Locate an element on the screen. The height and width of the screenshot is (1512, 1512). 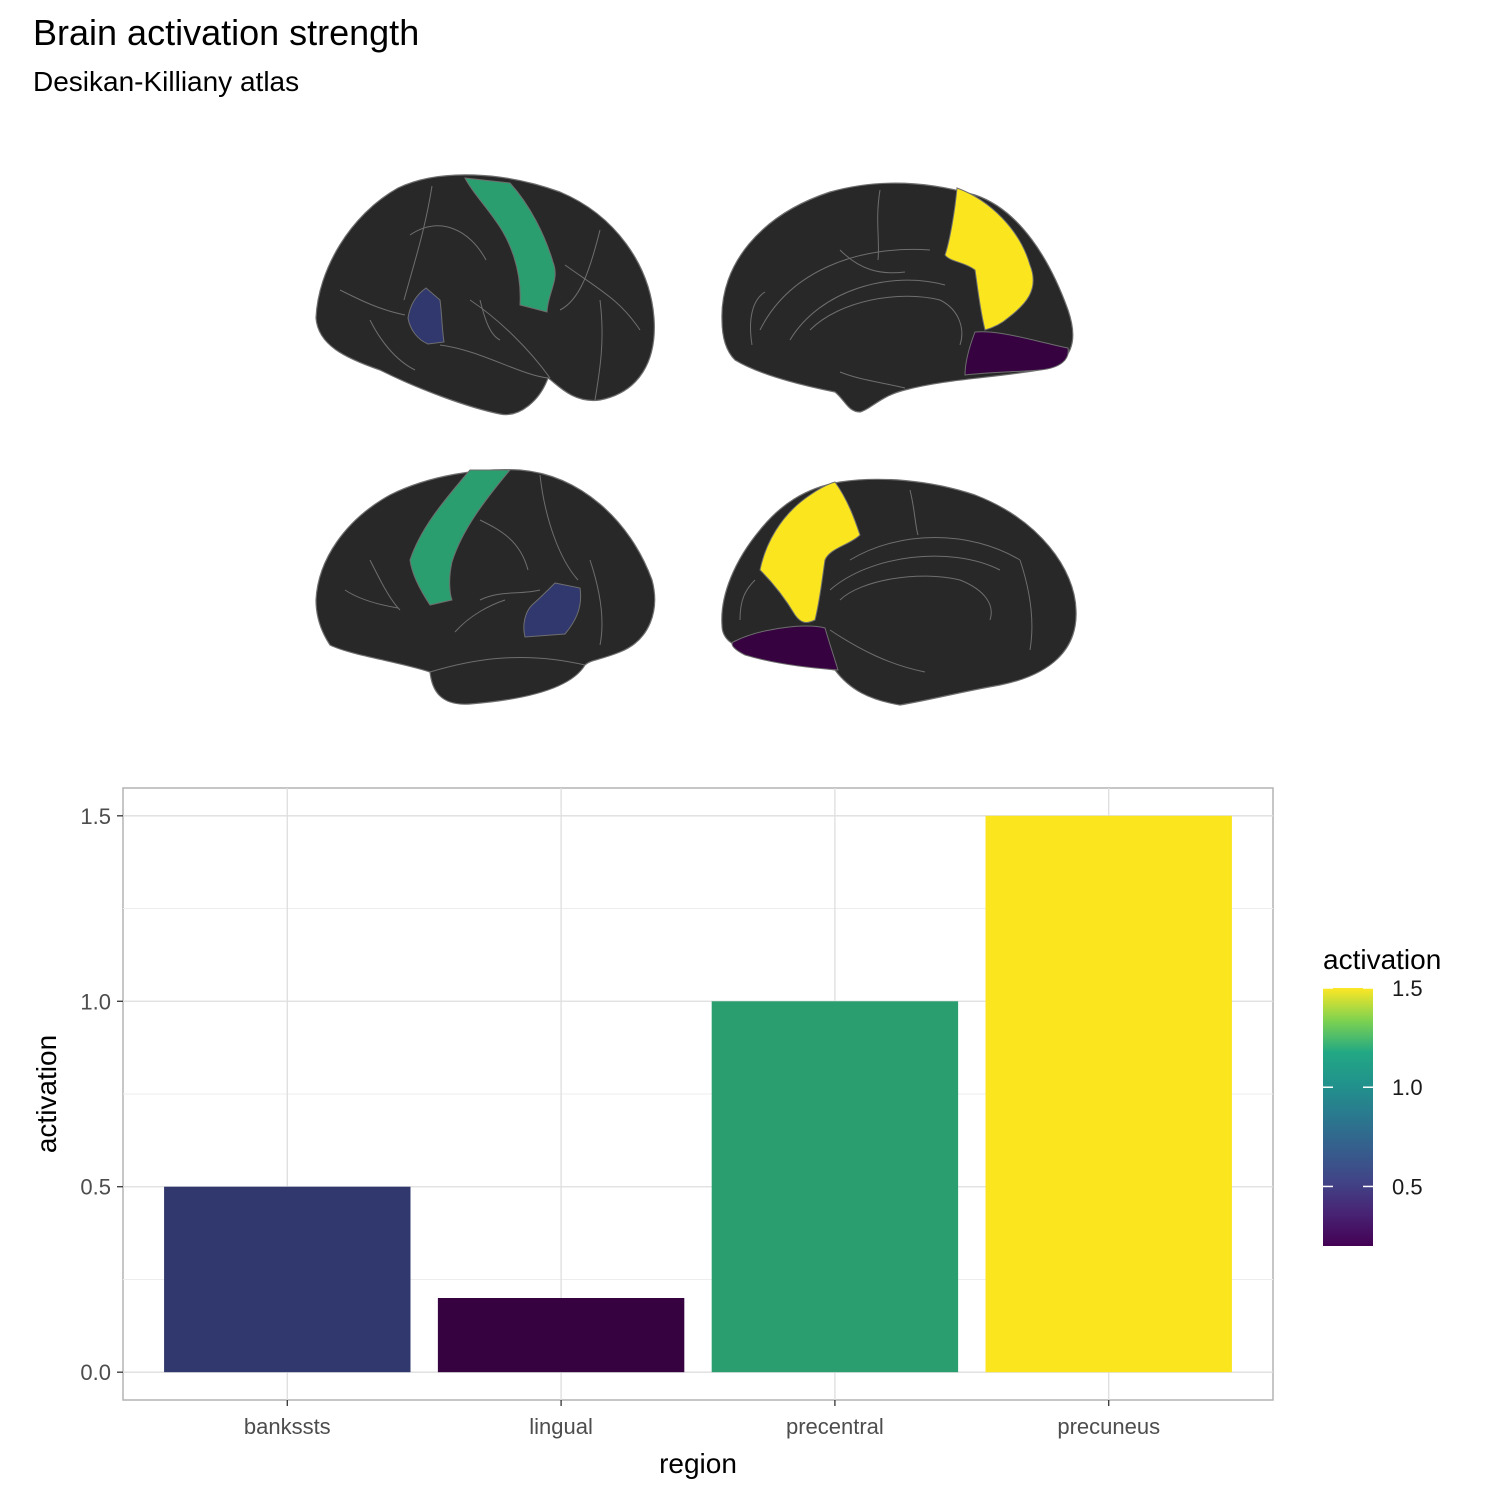
x-tick-label: bankssts is located at coordinates (287, 1426).